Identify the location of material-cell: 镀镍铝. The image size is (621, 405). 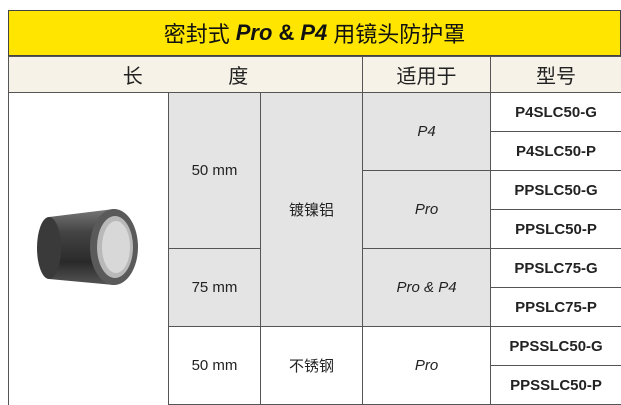
(311, 209).